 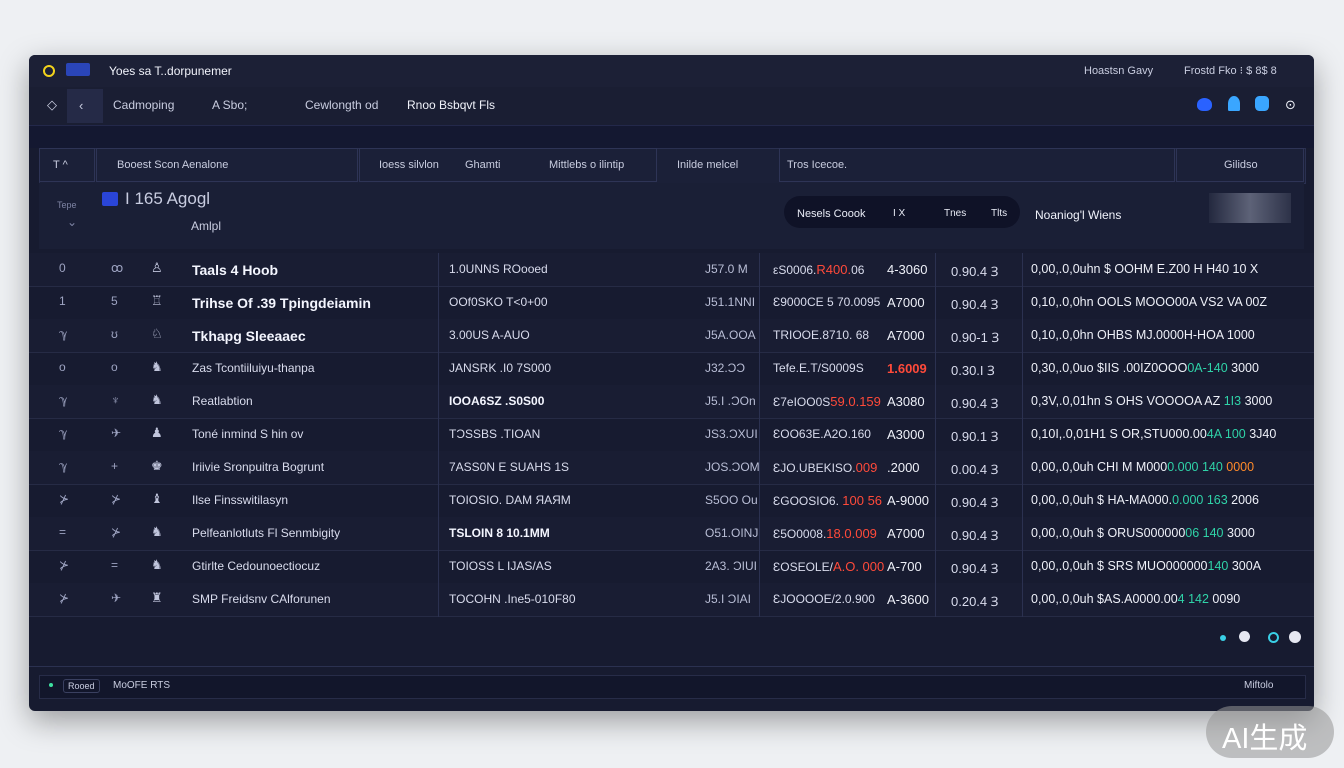 I want to click on toolbar, so click(x=671, y=106).